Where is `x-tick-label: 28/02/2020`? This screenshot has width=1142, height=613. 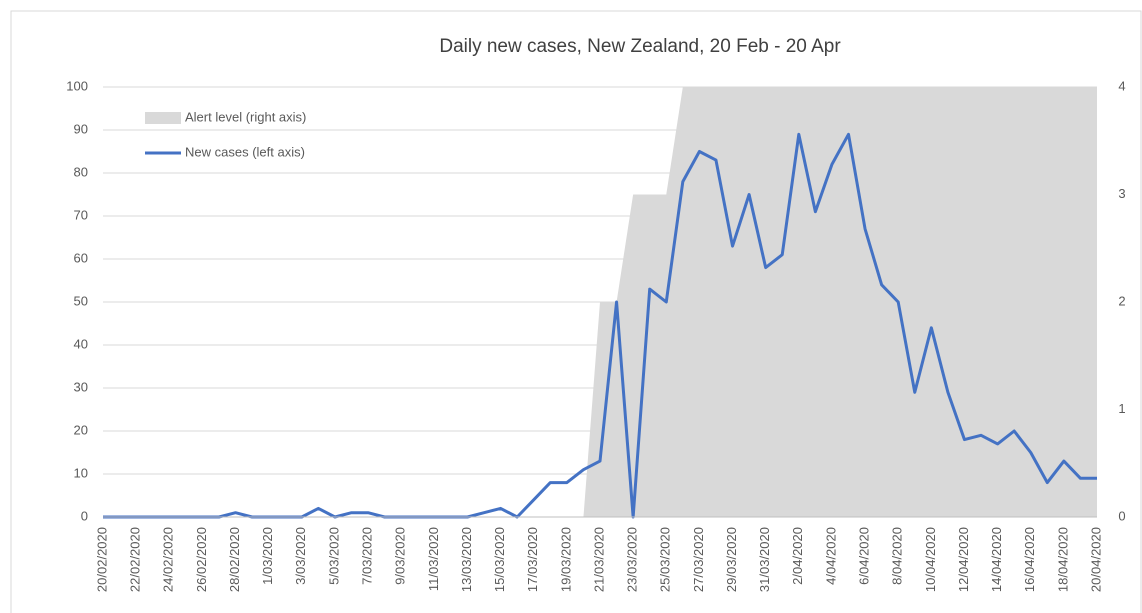 x-tick-label: 28/02/2020 is located at coordinates (234, 559).